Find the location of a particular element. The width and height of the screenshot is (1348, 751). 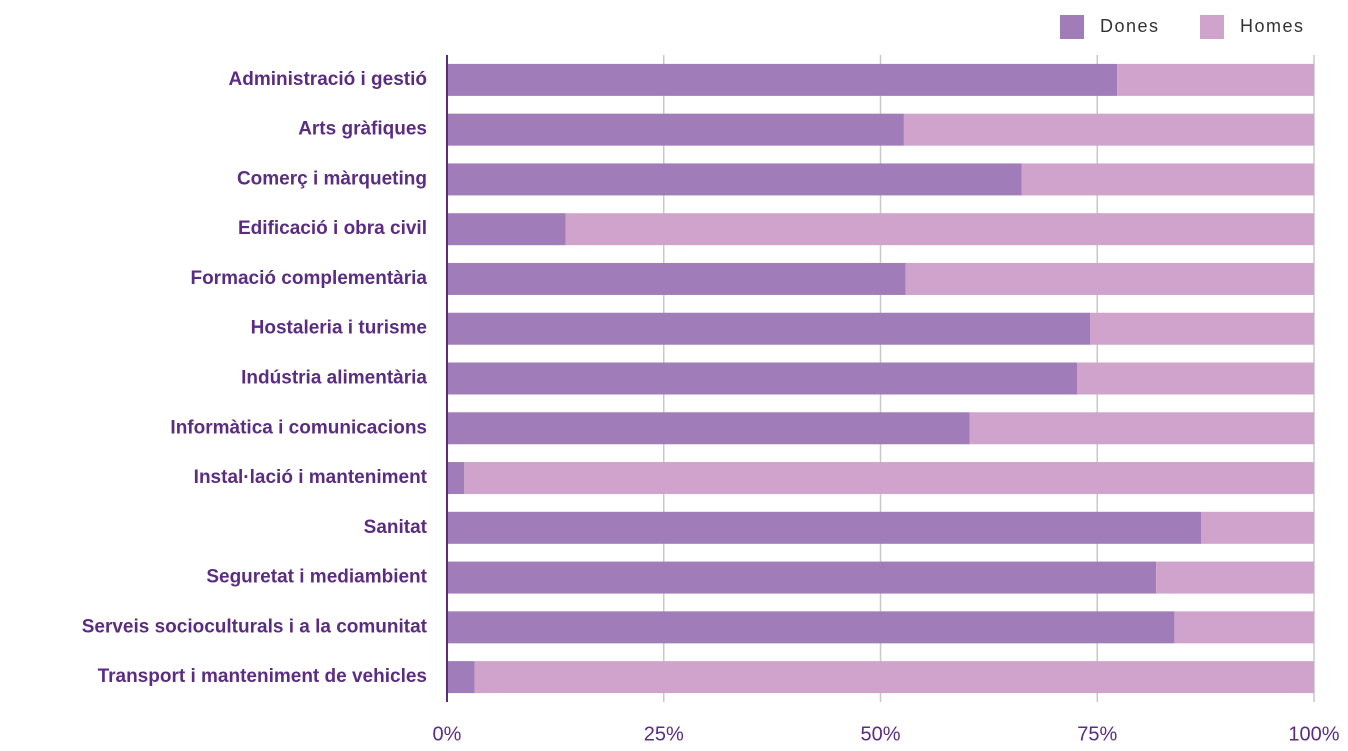

x-tick-label: 50% is located at coordinates (880, 734).